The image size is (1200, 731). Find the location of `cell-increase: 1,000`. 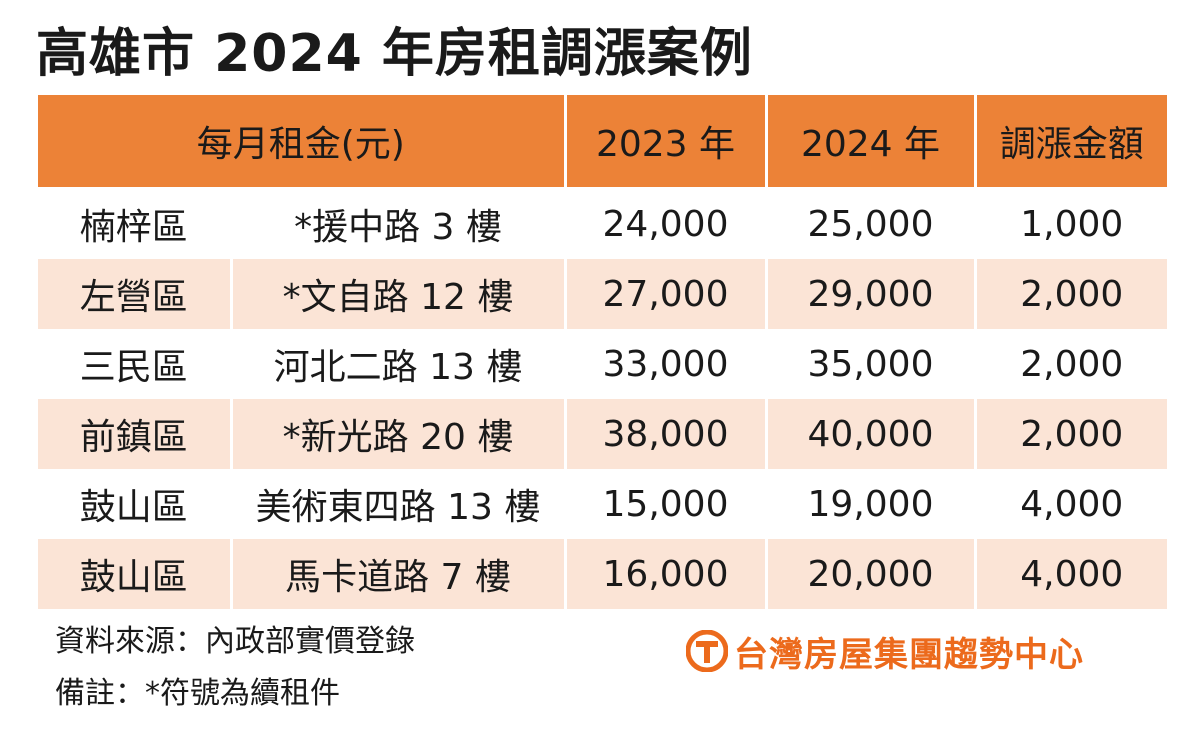

cell-increase: 1,000 is located at coordinates (1070, 224).